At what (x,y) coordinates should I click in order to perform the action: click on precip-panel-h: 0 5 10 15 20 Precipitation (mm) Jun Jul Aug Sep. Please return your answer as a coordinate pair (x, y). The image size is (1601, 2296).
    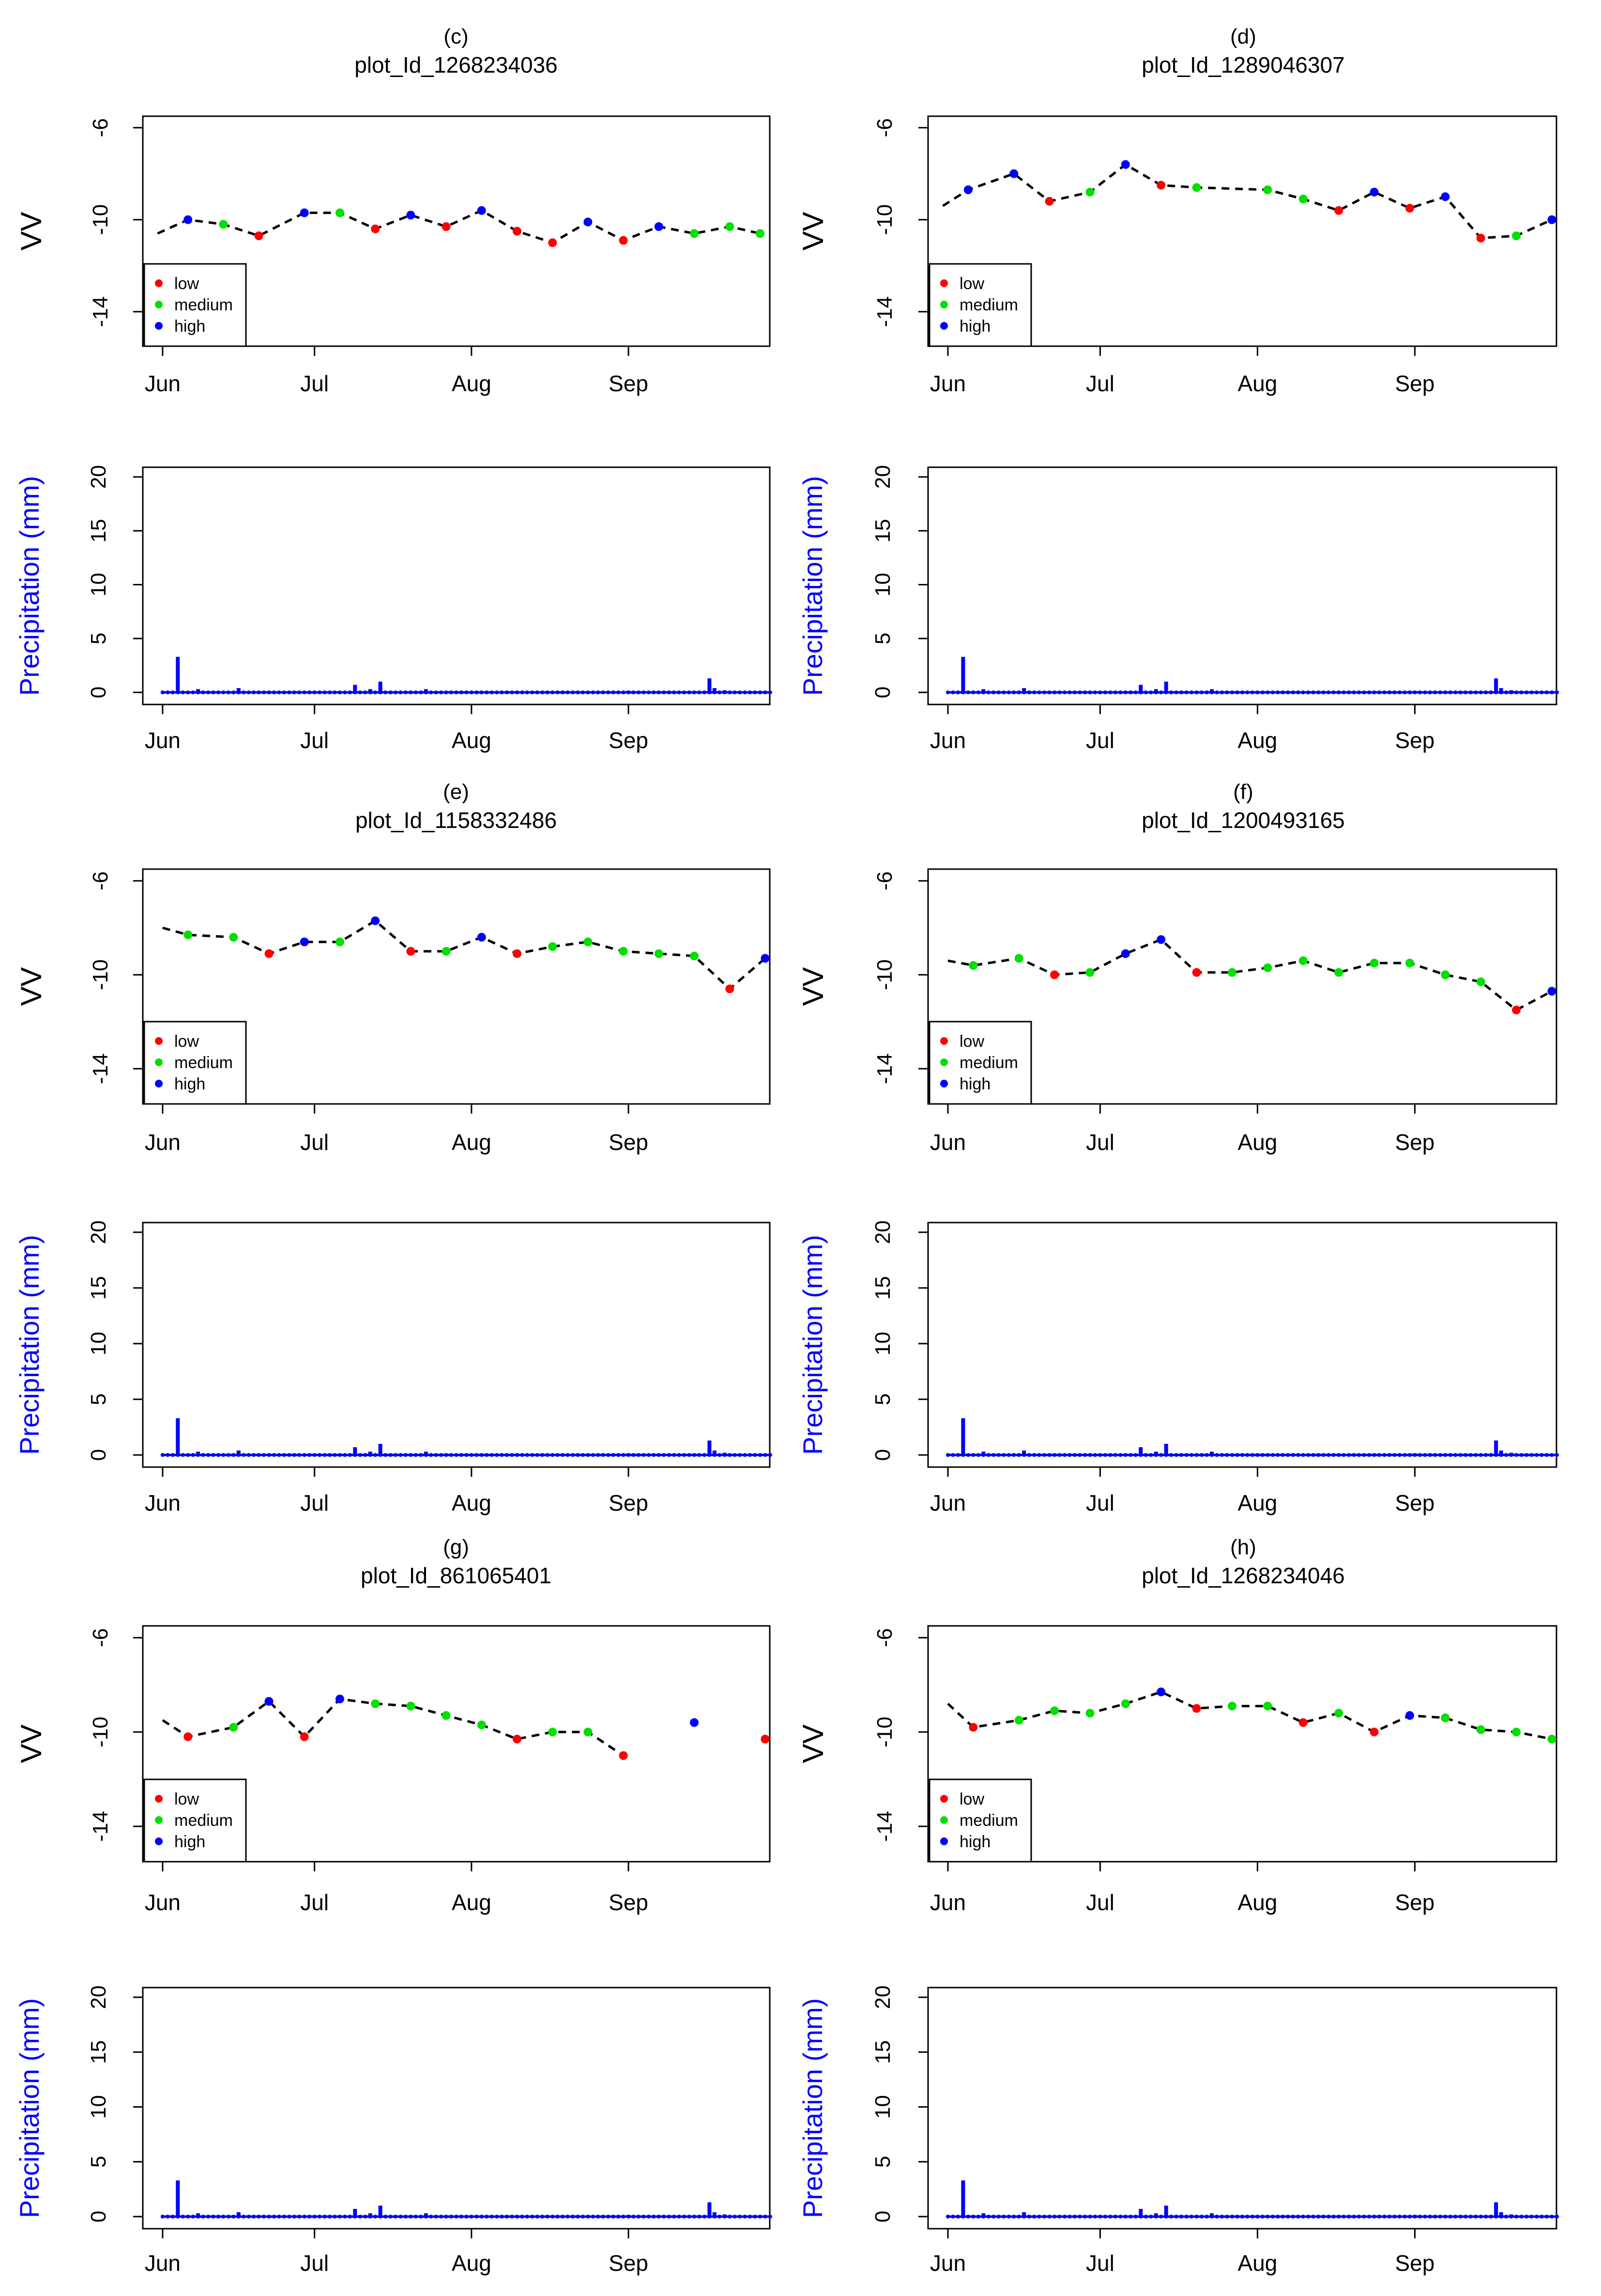
    Looking at the image, I should click on (1178, 2131).